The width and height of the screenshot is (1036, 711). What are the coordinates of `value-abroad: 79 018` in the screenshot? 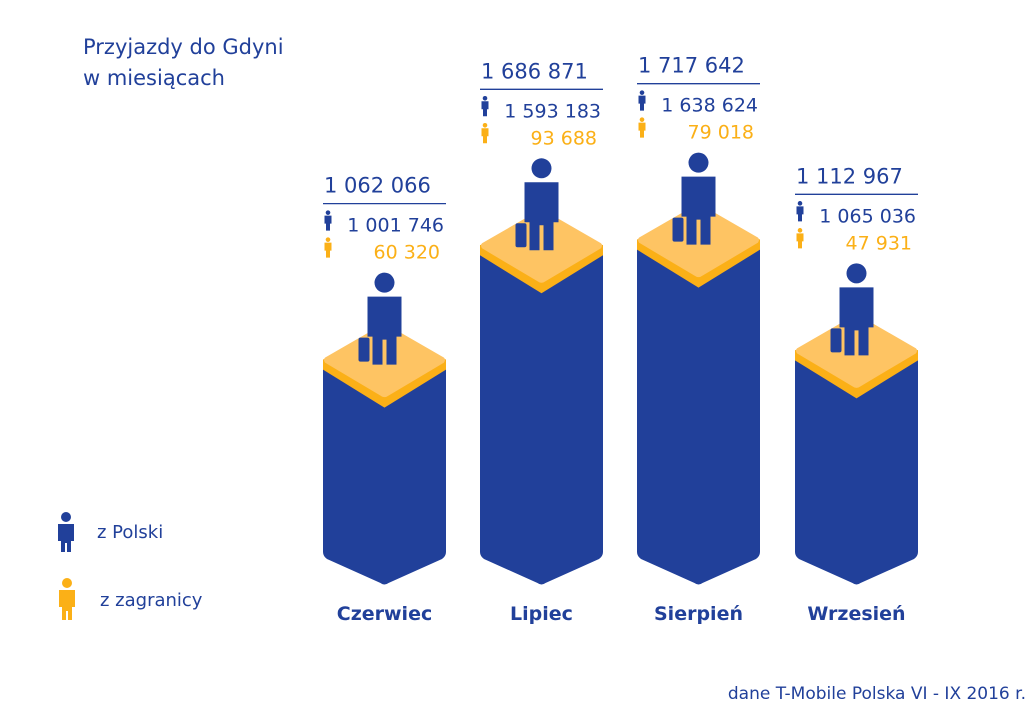 It's located at (721, 133).